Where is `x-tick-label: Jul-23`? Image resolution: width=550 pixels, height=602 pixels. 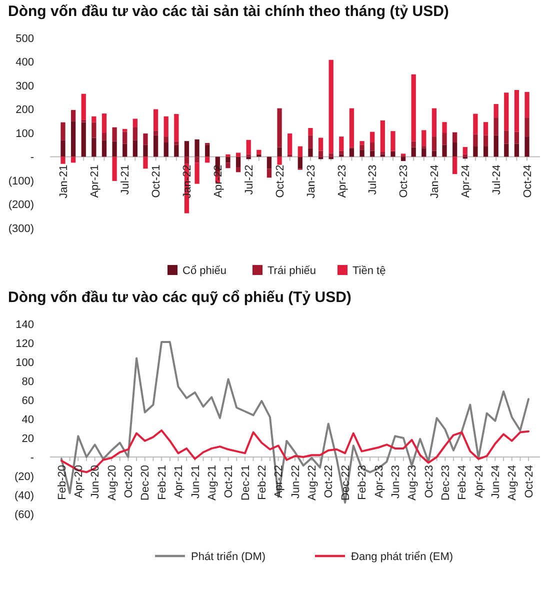
x-tick-label: Jul-23 is located at coordinates (373, 179).